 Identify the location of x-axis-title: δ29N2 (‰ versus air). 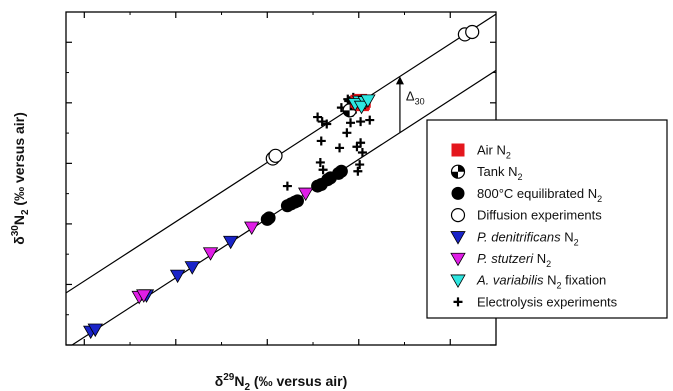
(281, 381).